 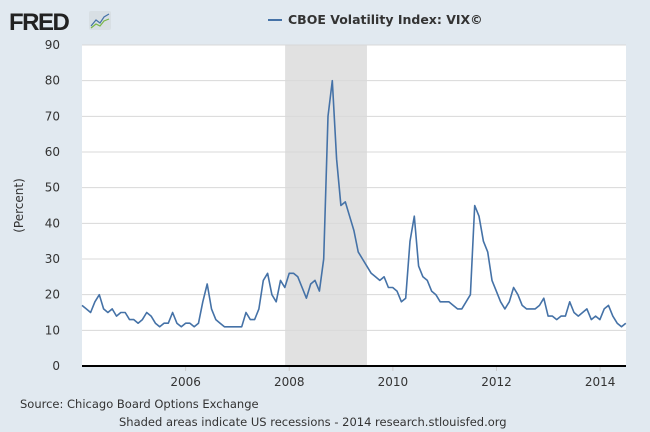 I want to click on y-tick-label: 0, so click(x=56, y=366).